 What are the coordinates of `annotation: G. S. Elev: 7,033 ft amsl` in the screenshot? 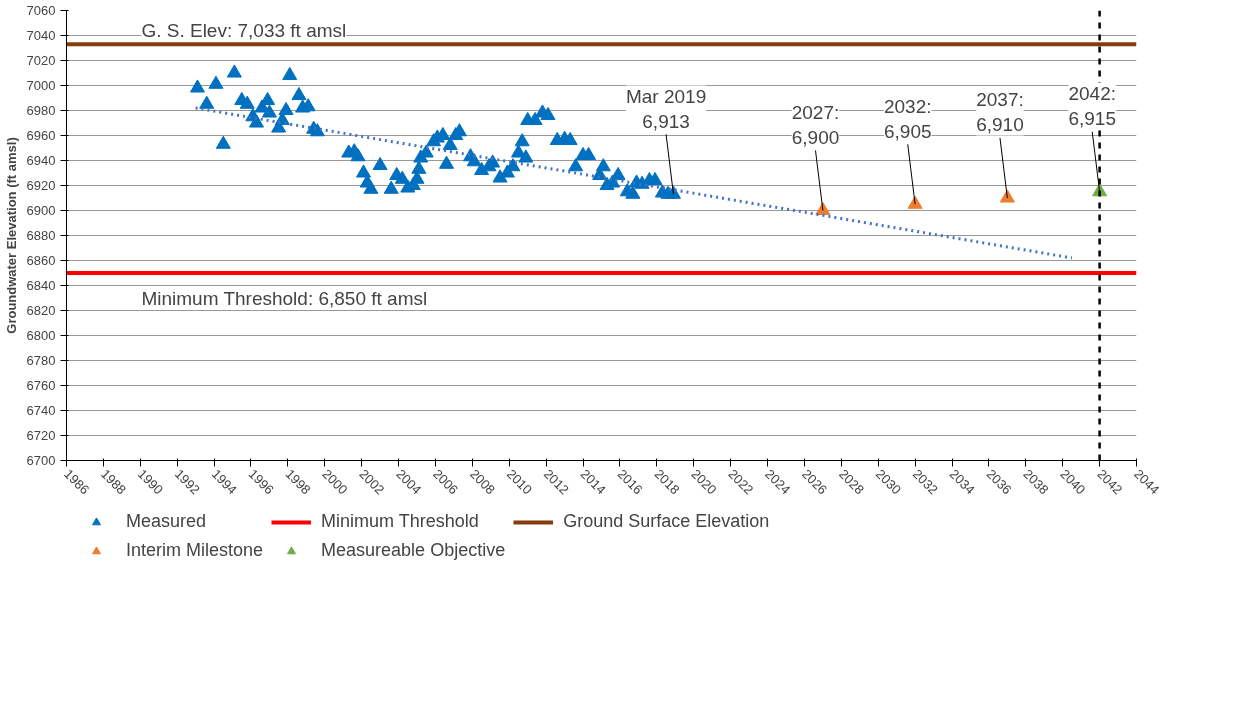 It's located at (244, 31).